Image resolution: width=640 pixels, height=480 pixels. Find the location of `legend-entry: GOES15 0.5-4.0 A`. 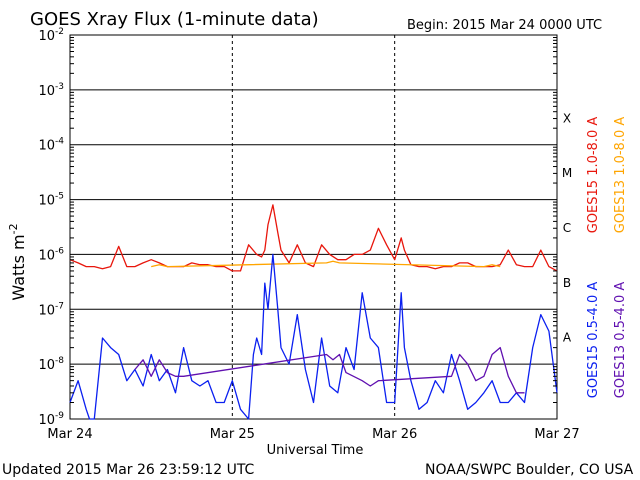

legend-entry: GOES15 0.5-4.0 A is located at coordinates (593, 340).